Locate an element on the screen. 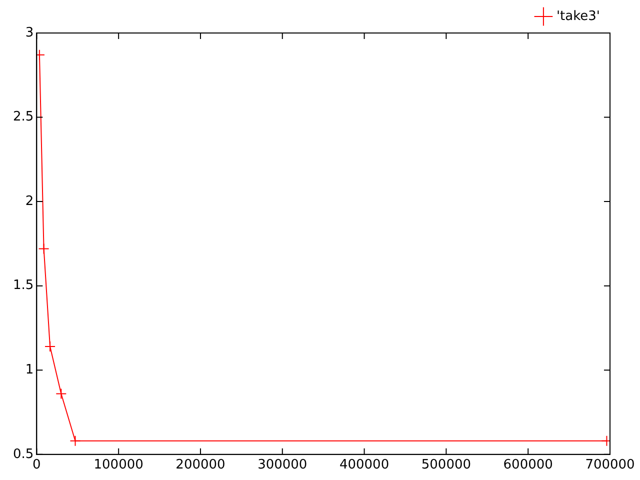 This screenshot has width=640, height=480. y-tick-label: 1.5 is located at coordinates (23, 286).